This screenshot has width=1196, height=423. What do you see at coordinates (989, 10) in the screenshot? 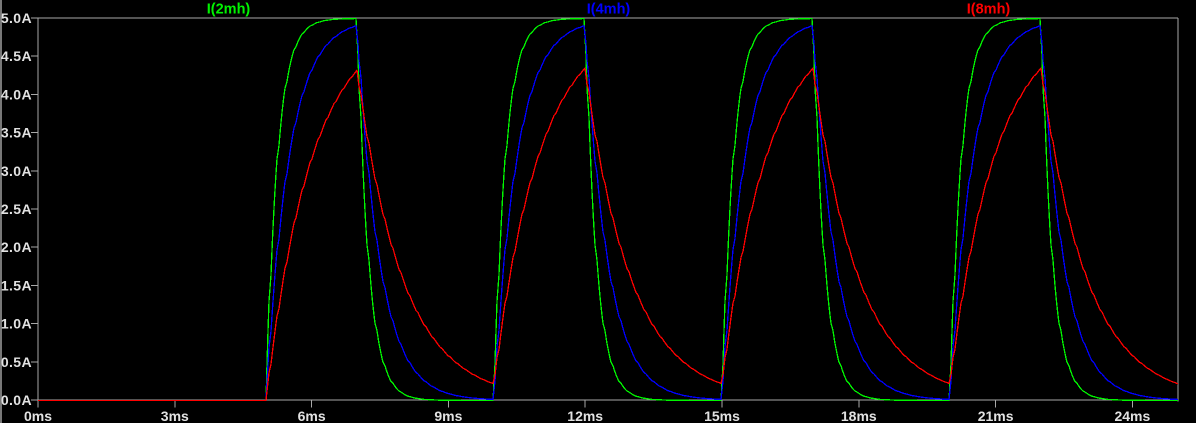
I see `svg-text: I(8mh)` at bounding box center [989, 10].